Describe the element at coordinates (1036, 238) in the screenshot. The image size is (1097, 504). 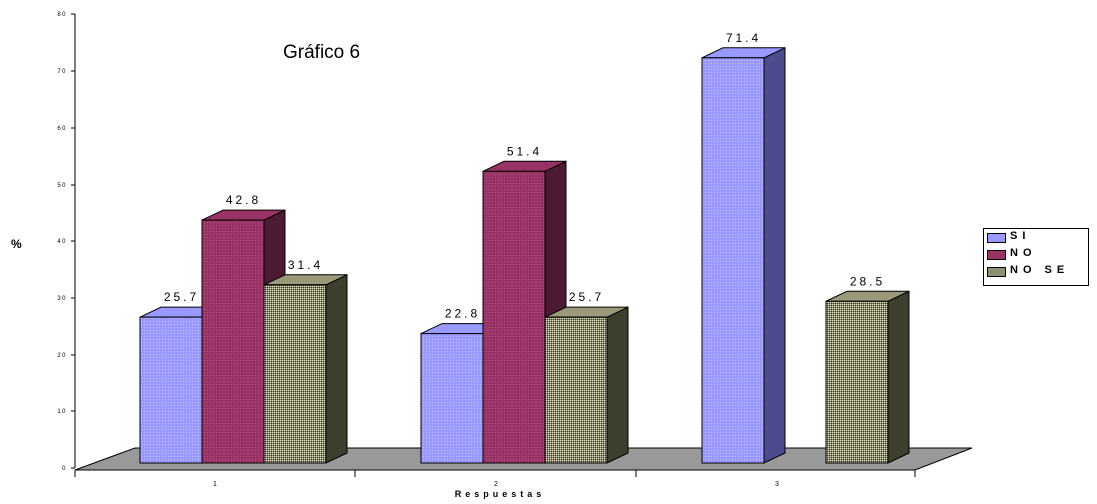
I see `legend-item-si: SI` at that location.